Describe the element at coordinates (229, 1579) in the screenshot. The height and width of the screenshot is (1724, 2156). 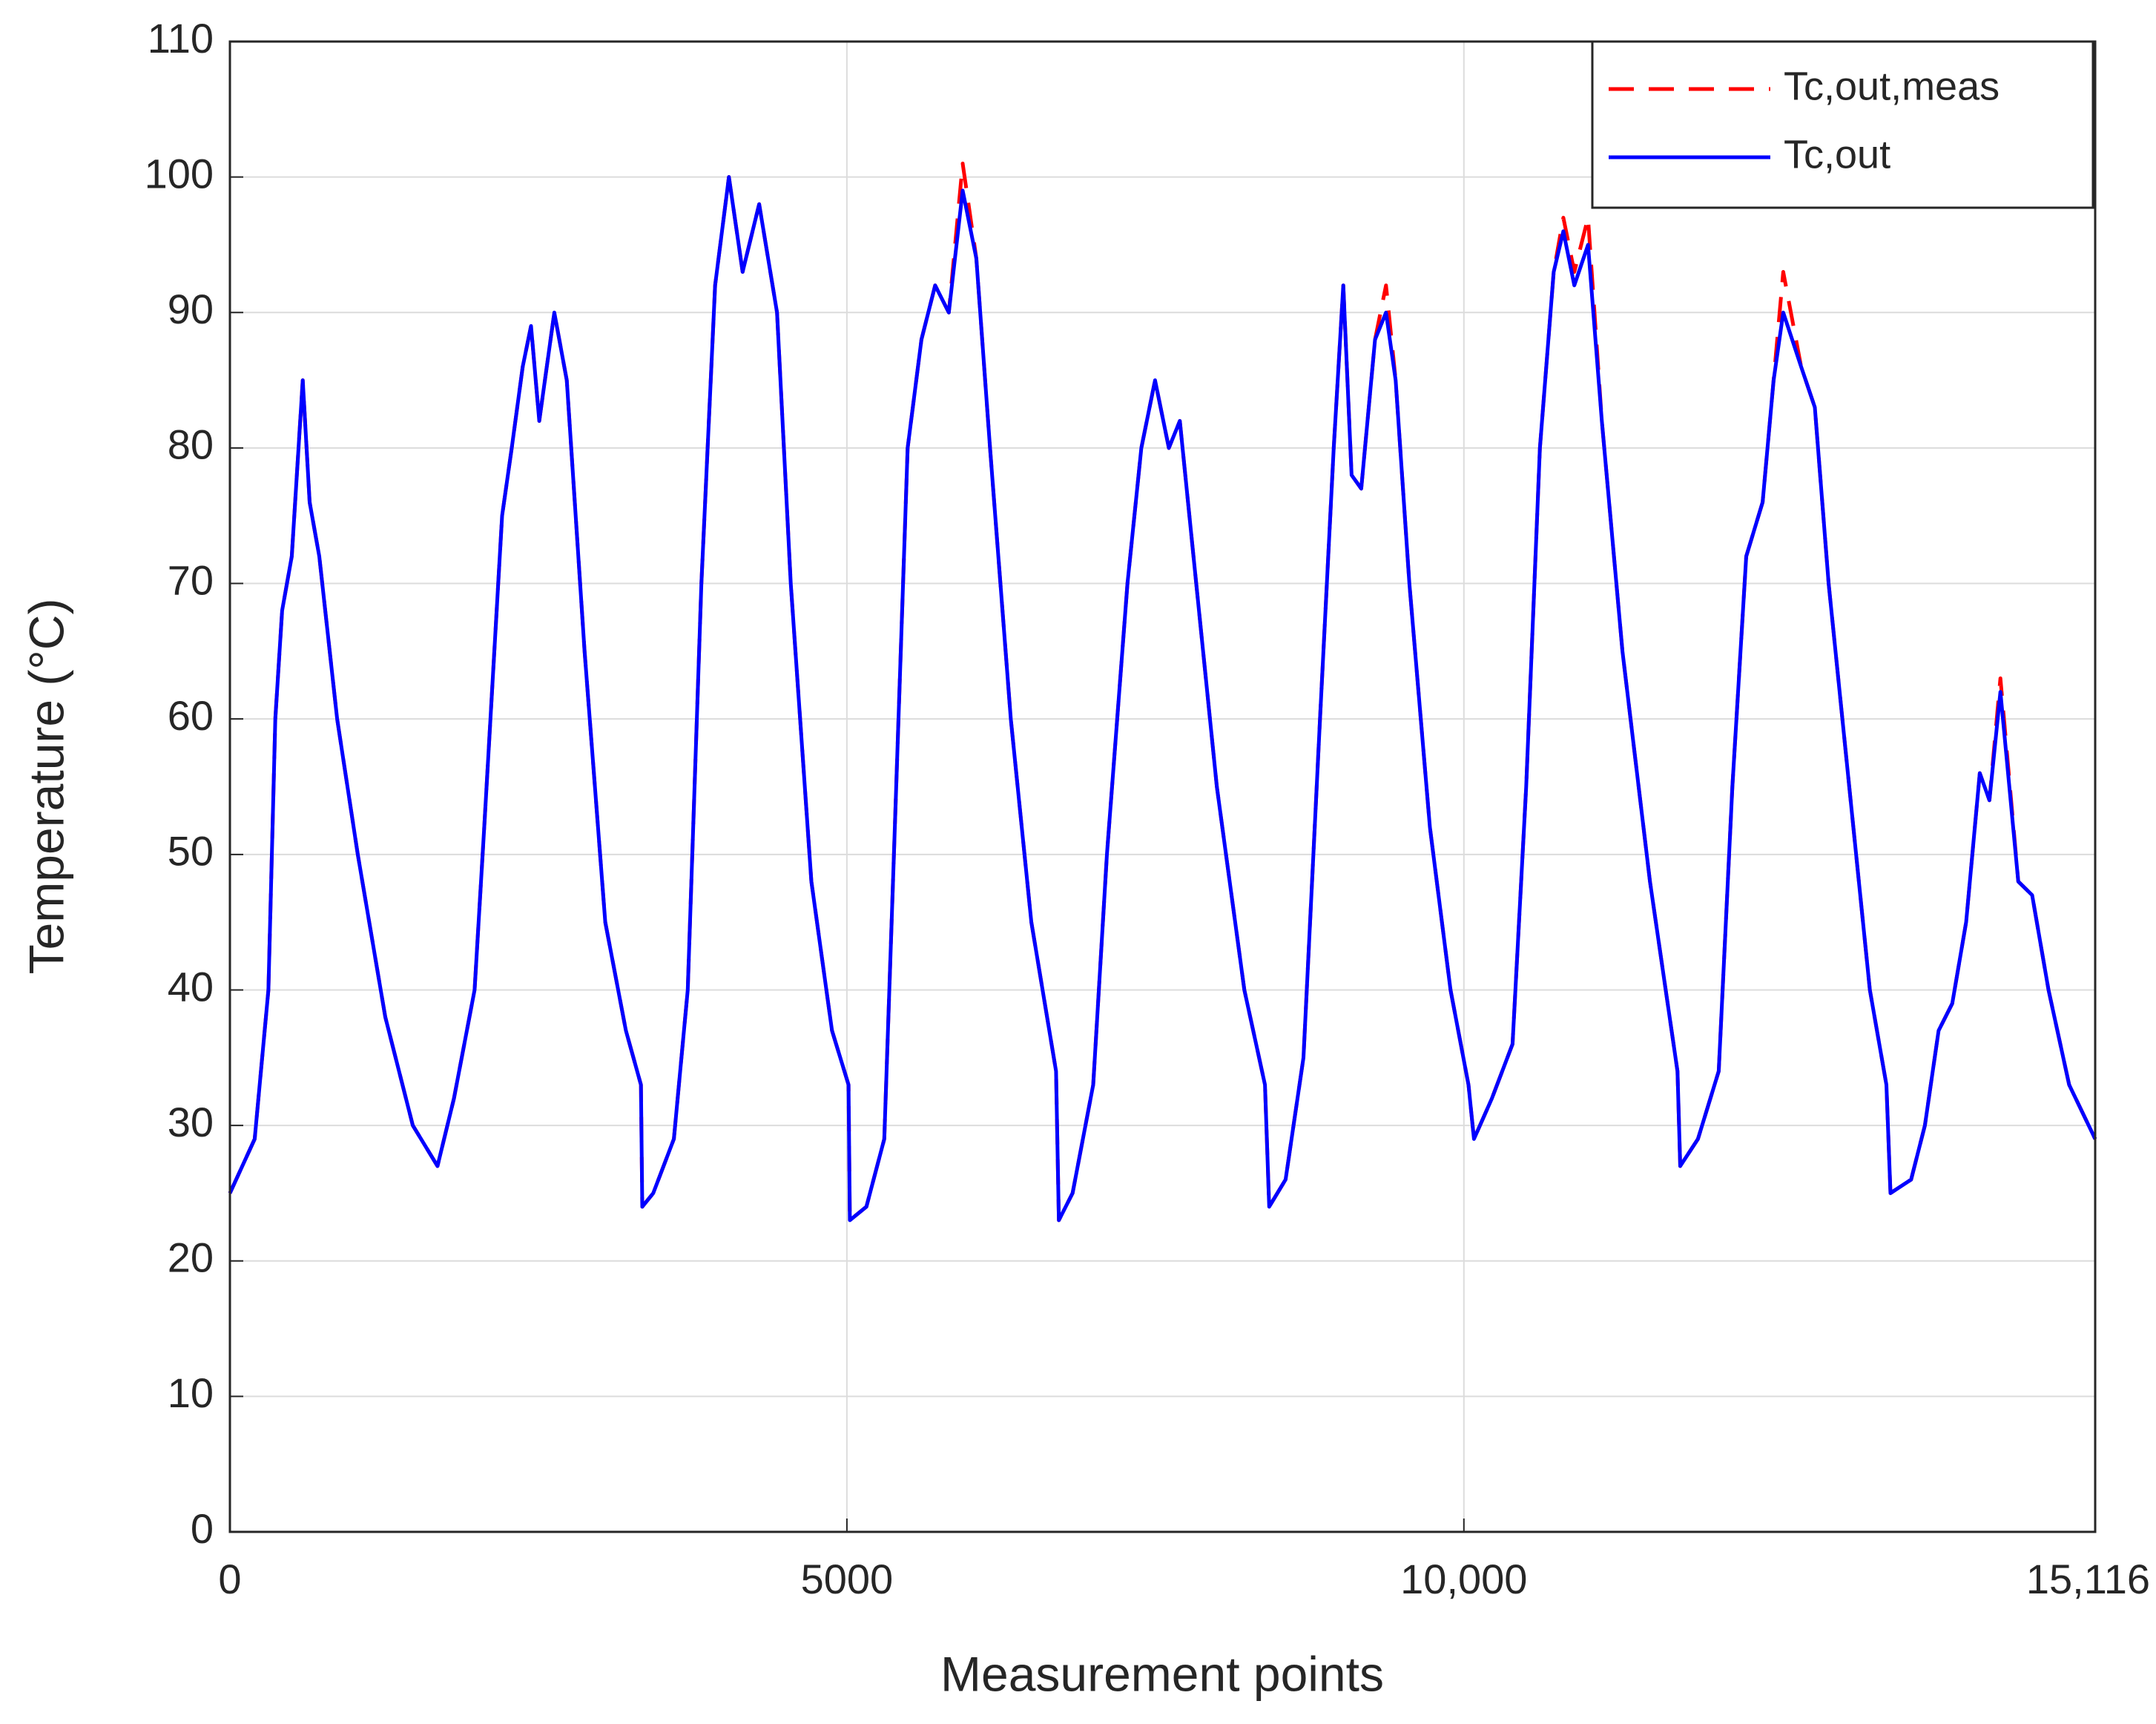
I see `x-tick-label: 0` at that location.